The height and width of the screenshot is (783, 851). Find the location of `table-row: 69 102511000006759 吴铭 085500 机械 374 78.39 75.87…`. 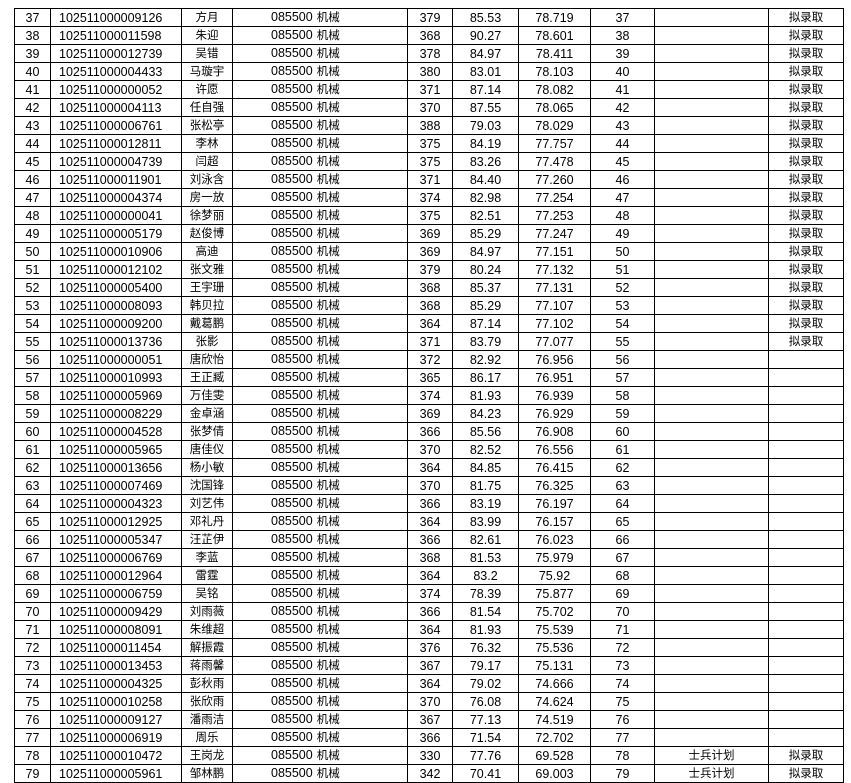

table-row: 69 102511000006759 吴铭 085500 机械 374 78.39 75.87… is located at coordinates (429, 593).